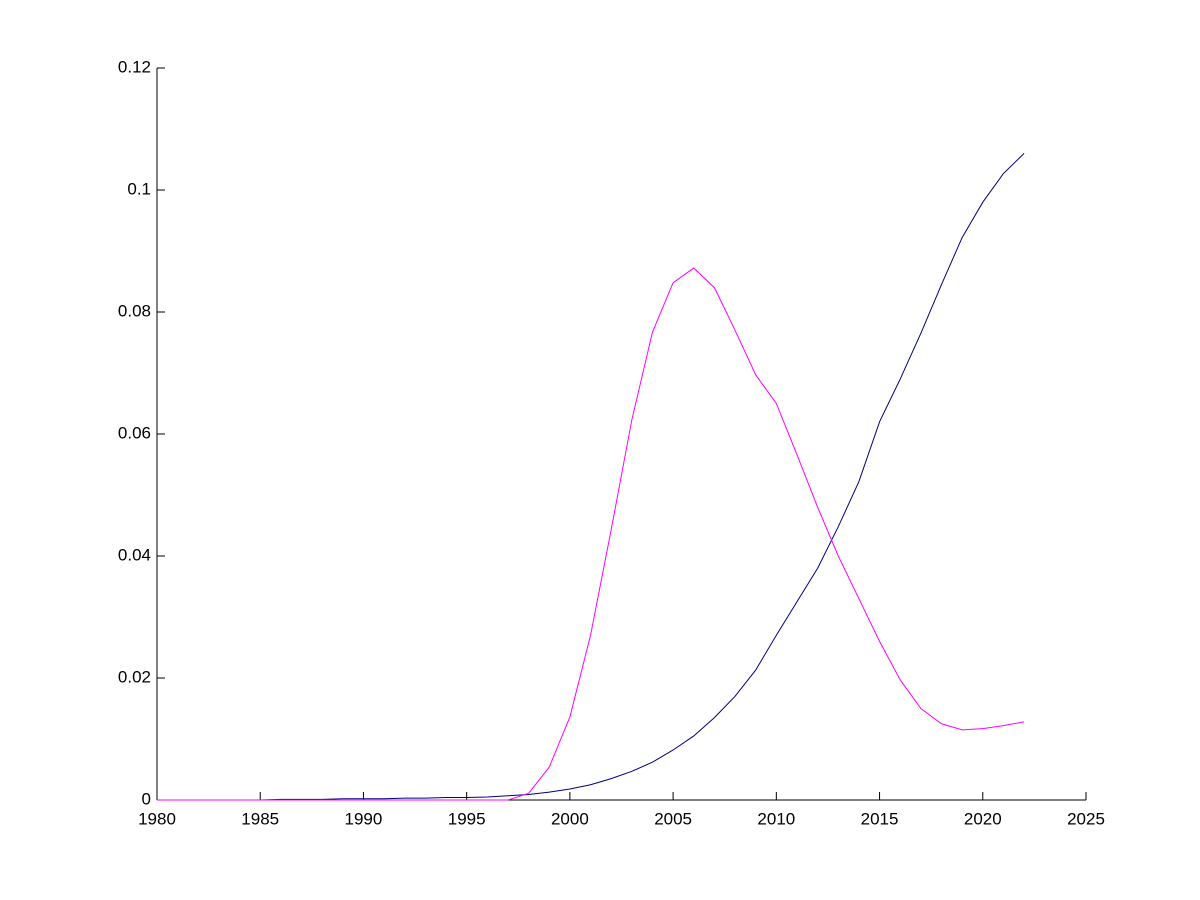 The width and height of the screenshot is (1200, 900). Describe the element at coordinates (880, 818) in the screenshot. I see `x-tick-label: 2015` at that location.